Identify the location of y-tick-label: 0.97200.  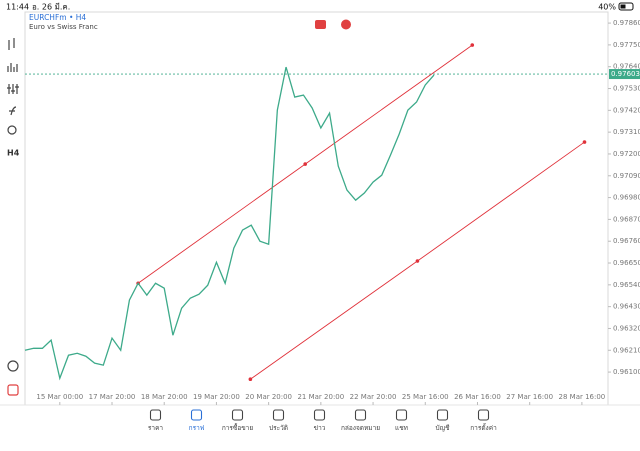
(626, 154).